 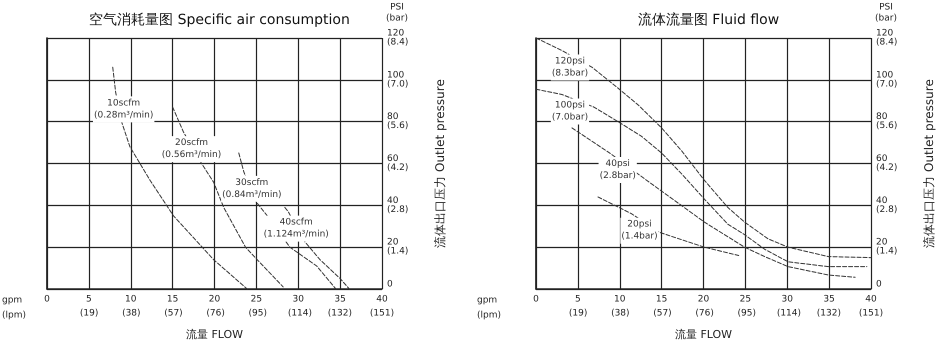 I want to click on series-label: 20scfm (0.56m³/min), so click(x=192, y=149).